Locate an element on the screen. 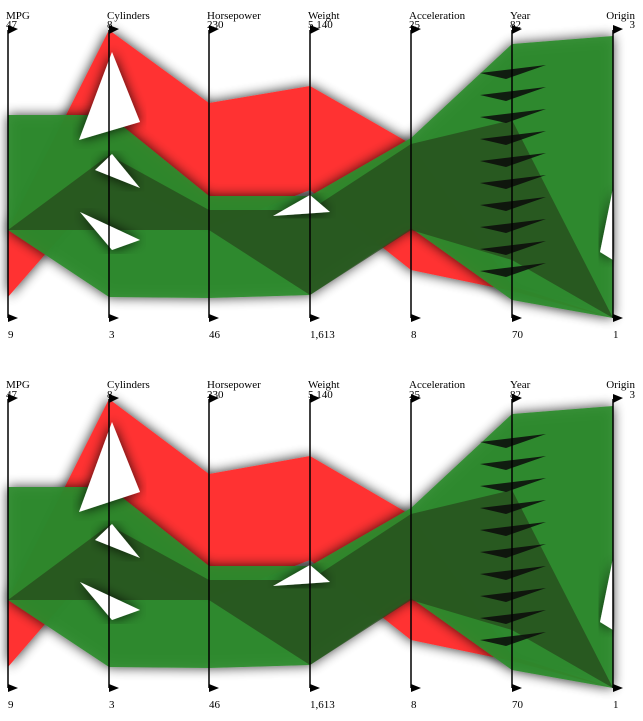 The image size is (643, 721). axis-max-label: 25 is located at coordinates (415, 25).